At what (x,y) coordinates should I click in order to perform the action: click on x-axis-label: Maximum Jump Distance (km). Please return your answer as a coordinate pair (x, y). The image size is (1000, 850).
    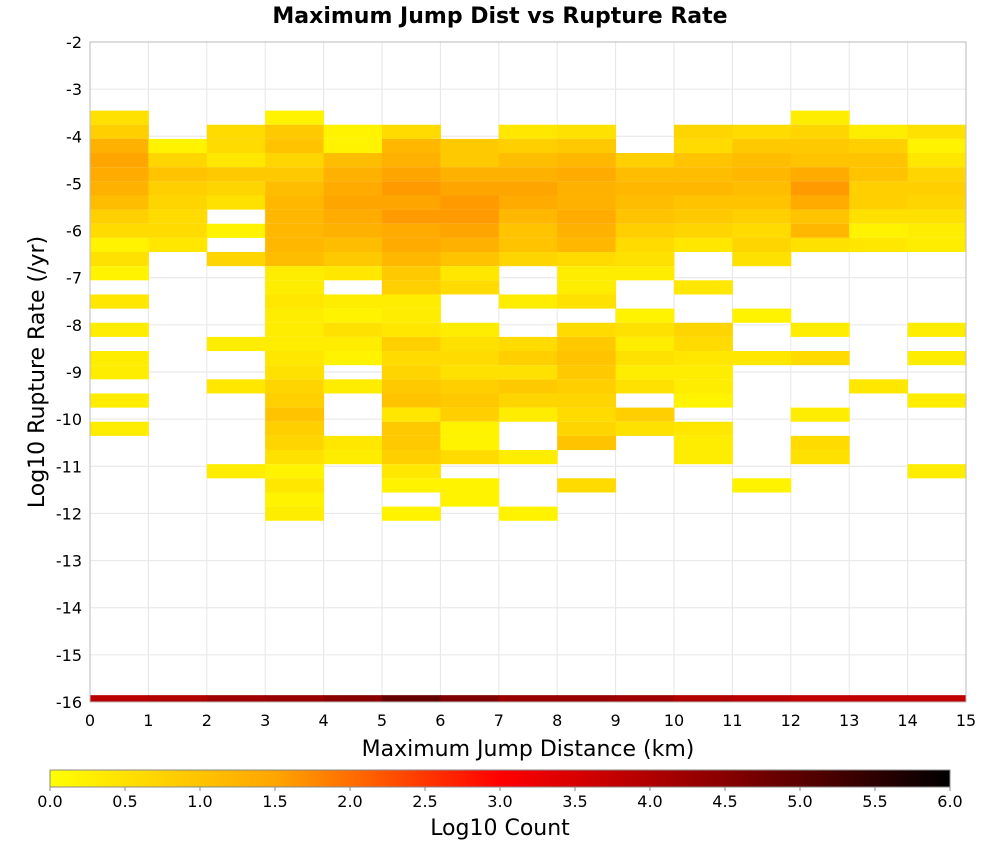
    Looking at the image, I should click on (528, 749).